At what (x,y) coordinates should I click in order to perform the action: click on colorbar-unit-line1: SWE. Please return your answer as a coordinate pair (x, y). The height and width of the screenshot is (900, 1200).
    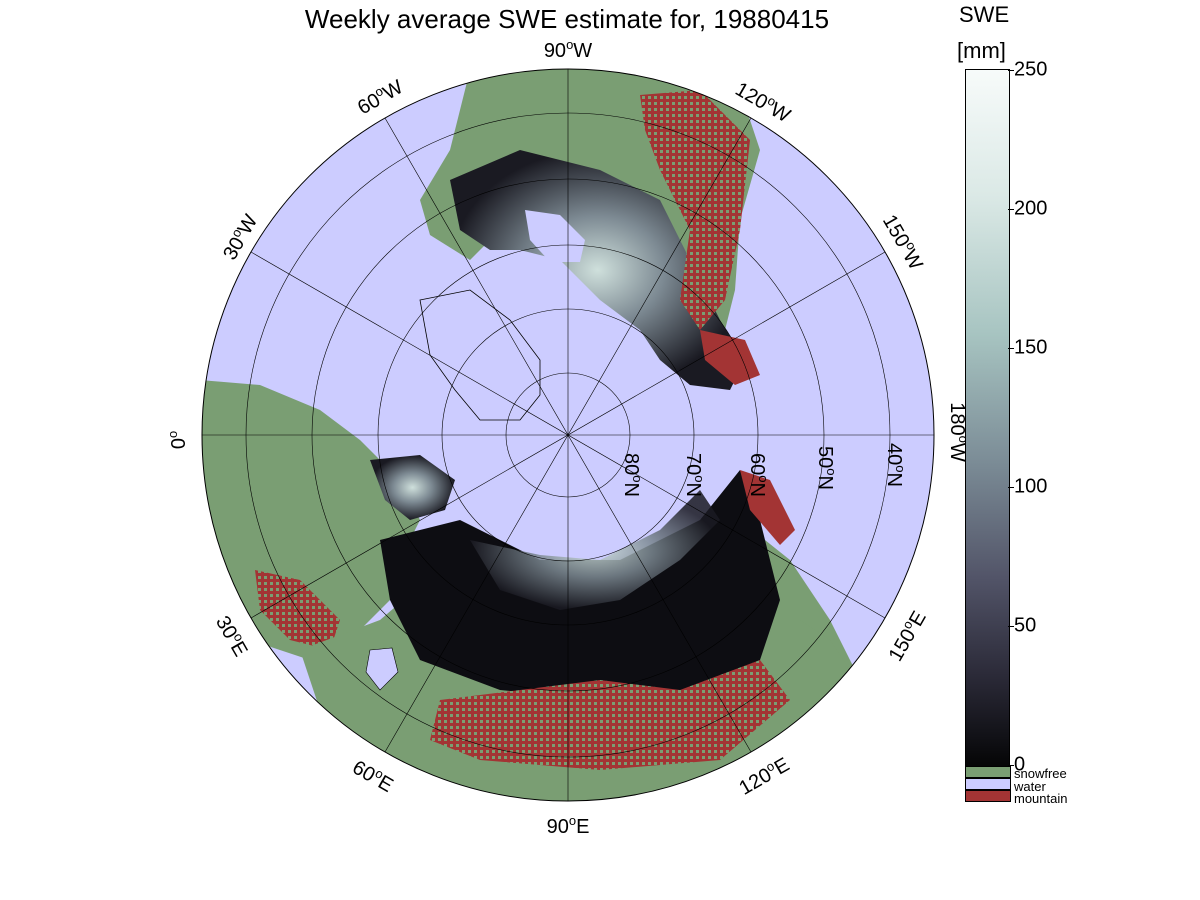
    Looking at the image, I should click on (984, 14).